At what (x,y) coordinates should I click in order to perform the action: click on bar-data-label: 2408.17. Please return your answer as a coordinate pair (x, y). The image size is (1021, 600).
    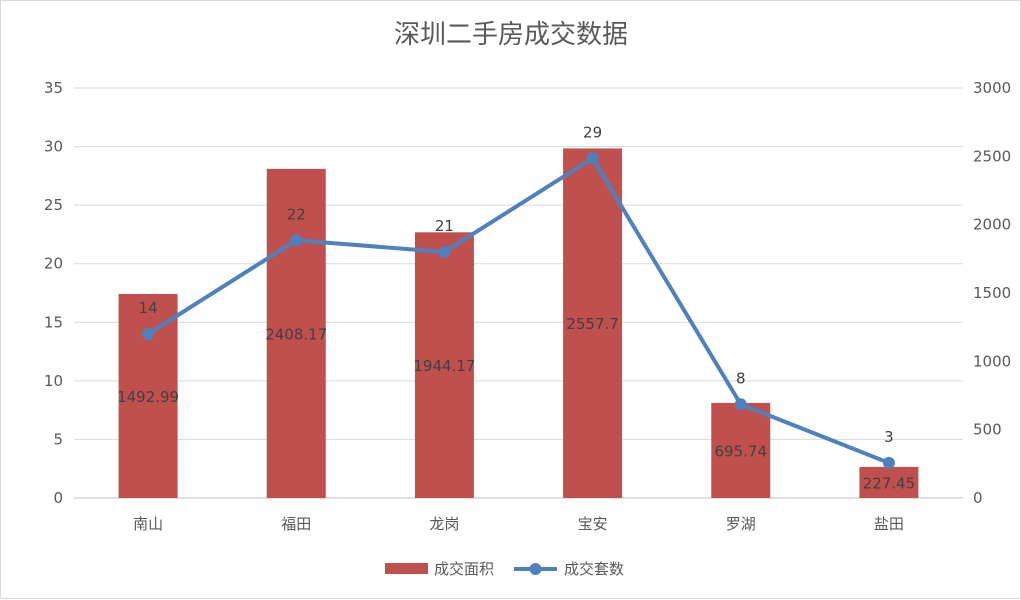
    Looking at the image, I should click on (296, 334).